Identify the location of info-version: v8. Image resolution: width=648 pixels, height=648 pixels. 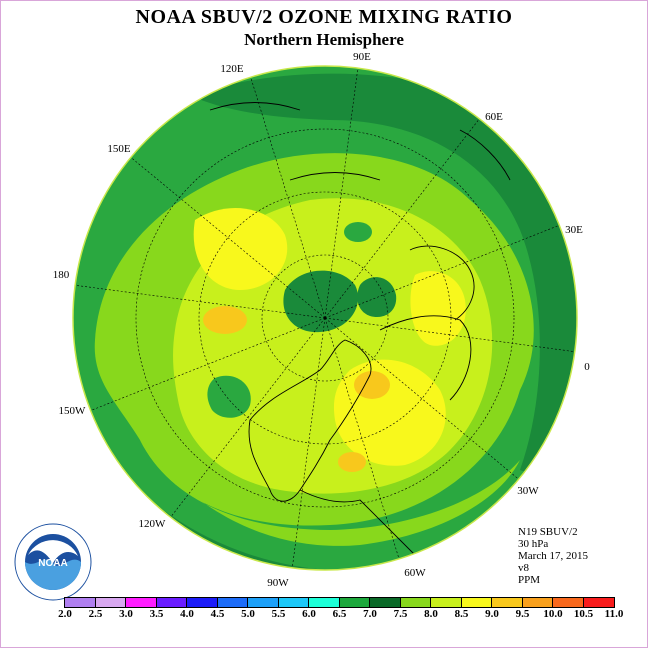
(523, 568).